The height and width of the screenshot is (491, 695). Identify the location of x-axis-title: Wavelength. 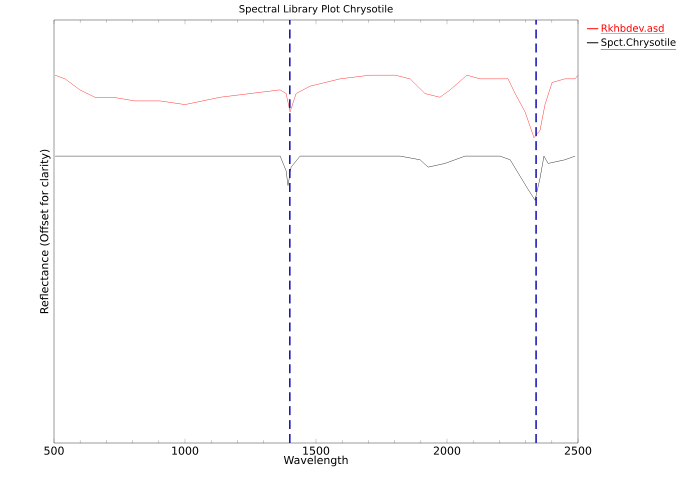
(316, 461).